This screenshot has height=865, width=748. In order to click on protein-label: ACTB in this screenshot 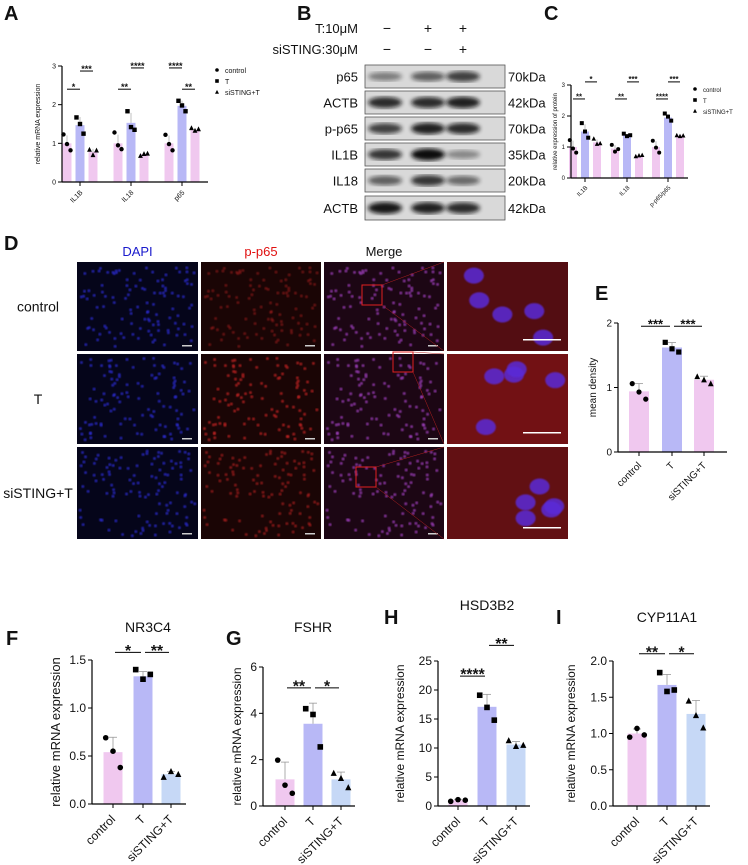, I will do `click(340, 208)`.